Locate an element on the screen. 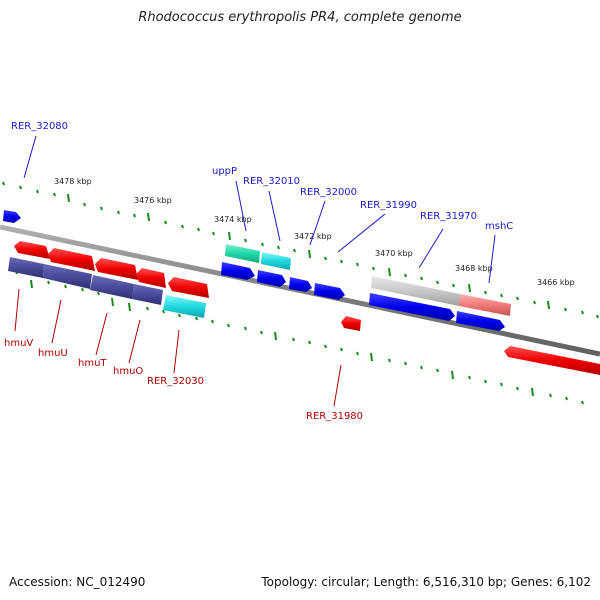 This screenshot has width=600, height=600. gene-arrow-rer31970 is located at coordinates (415, 291).